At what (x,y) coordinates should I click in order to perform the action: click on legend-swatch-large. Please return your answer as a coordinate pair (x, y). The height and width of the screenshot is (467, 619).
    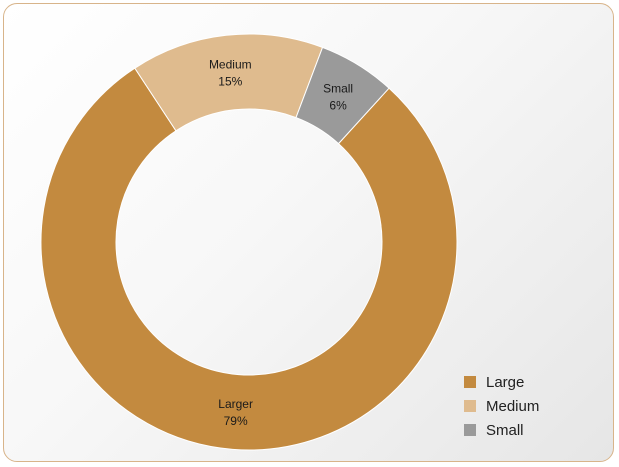
    Looking at the image, I should click on (470, 382).